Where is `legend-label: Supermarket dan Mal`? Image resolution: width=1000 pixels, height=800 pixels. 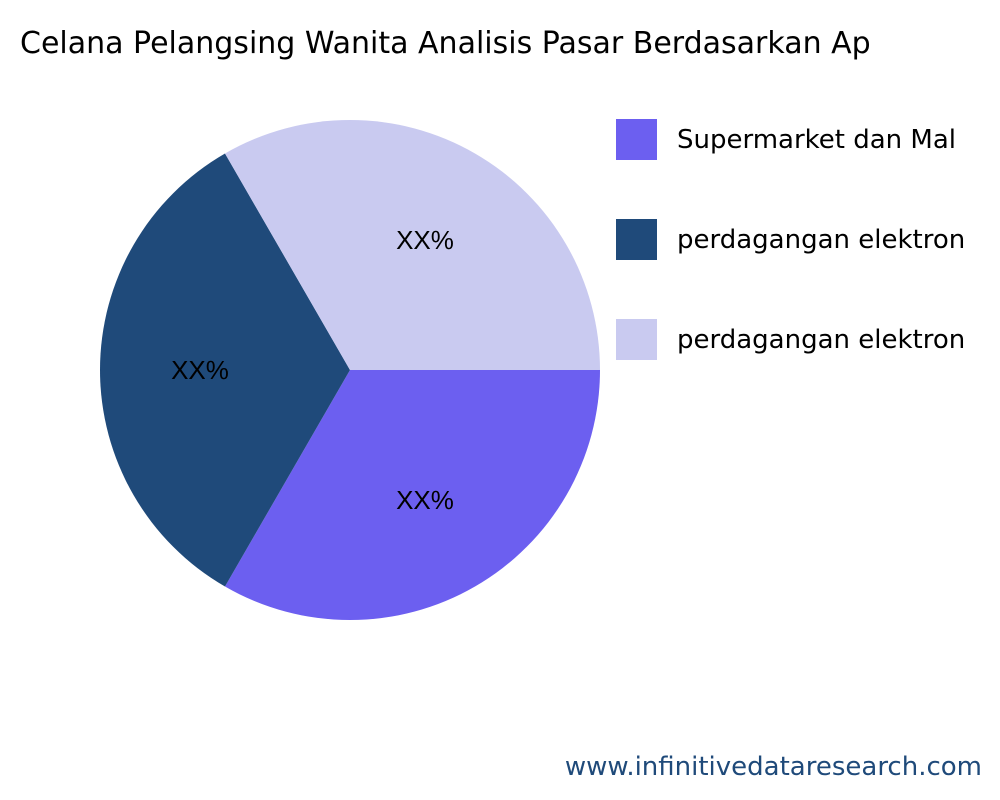 legend-label: Supermarket dan Mal is located at coordinates (817, 139).